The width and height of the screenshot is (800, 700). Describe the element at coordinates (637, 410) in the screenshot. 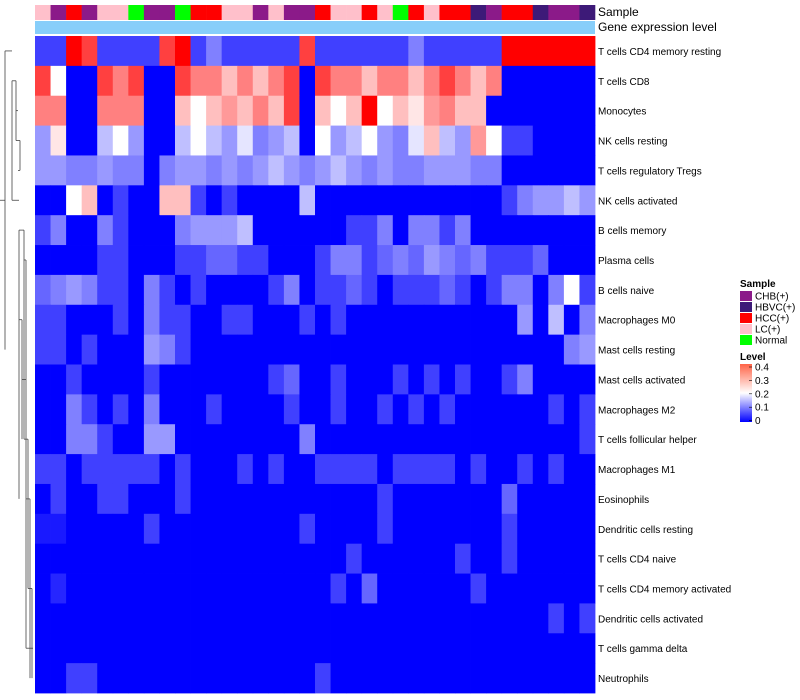

I see `row-label: Macrophages M2` at that location.